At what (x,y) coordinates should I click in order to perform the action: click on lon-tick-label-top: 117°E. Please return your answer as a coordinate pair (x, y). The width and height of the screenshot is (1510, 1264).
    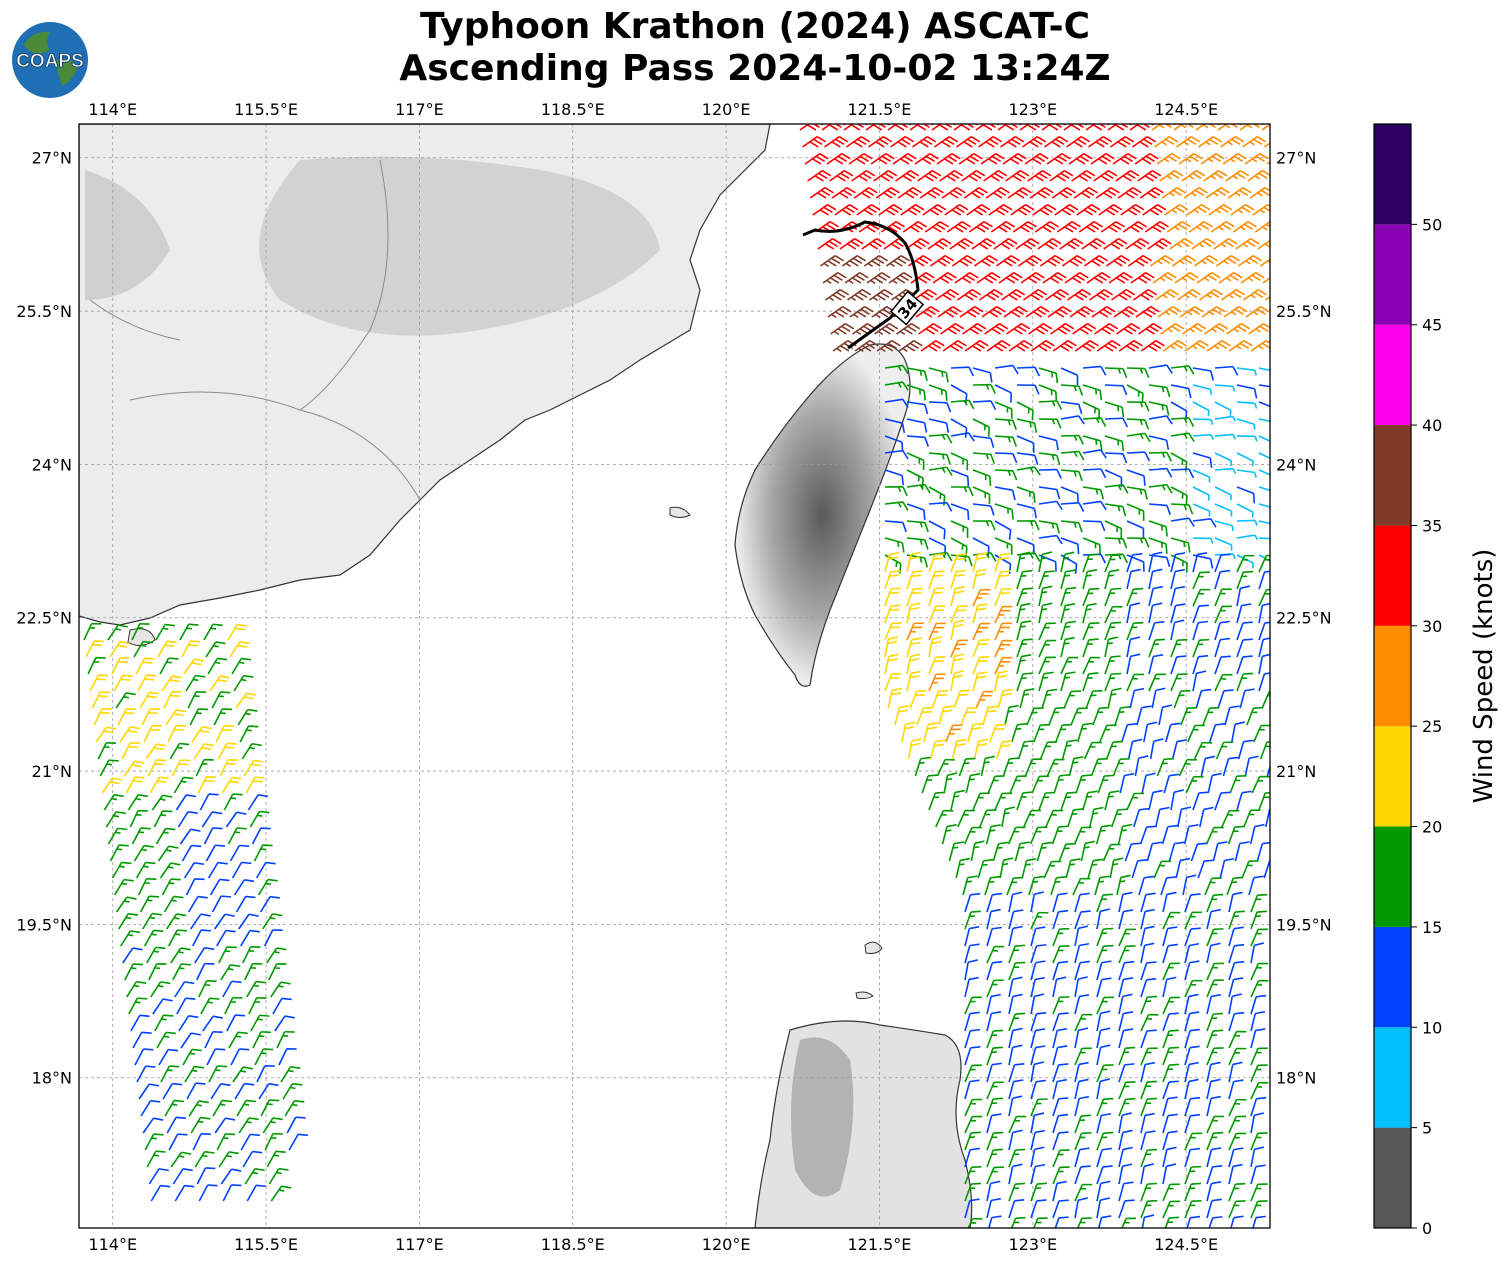
    Looking at the image, I should click on (419, 109).